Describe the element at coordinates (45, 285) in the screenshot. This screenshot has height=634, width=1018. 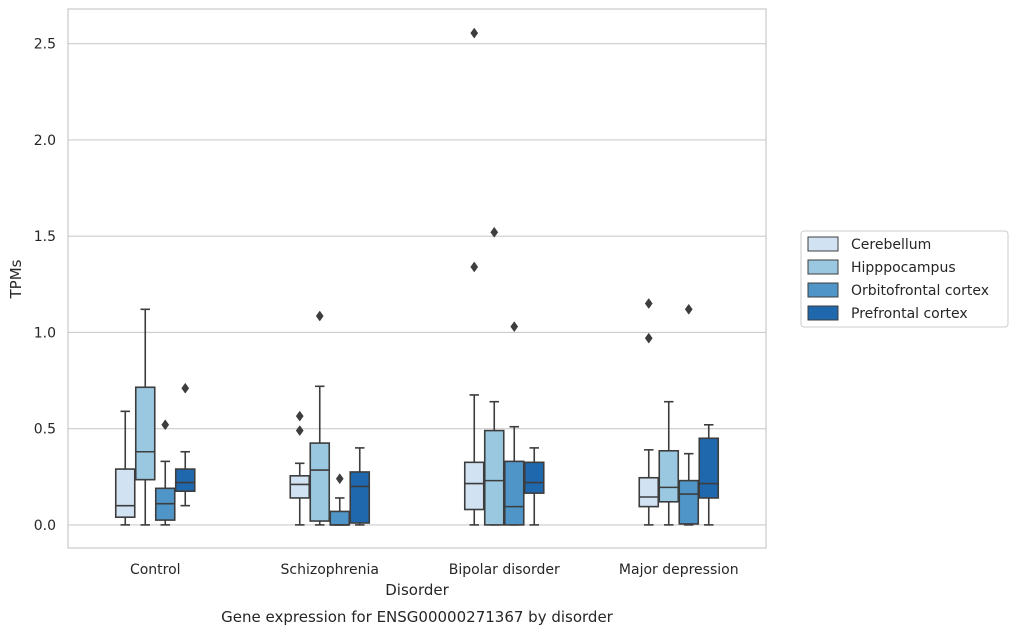
I see `y-tick-labels: 0.0 0.5 1.0 1.5 2.0 2.5` at that location.